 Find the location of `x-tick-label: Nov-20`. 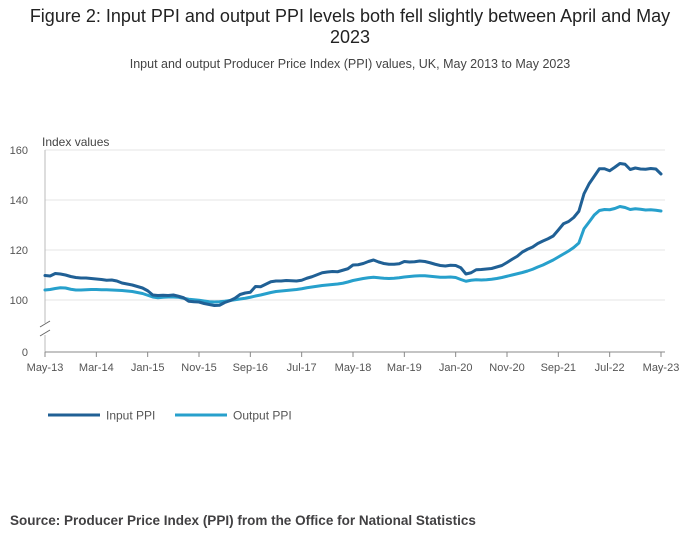

x-tick-label: Nov-20 is located at coordinates (506, 368).